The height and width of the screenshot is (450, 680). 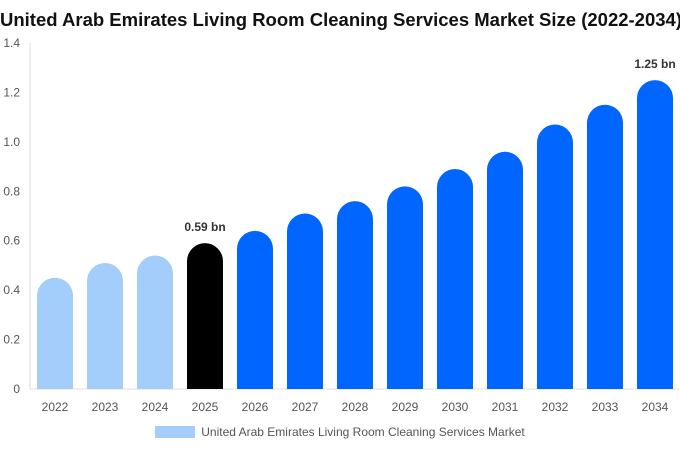 What do you see at coordinates (555, 257) in the screenshot?
I see `bar-2032` at bounding box center [555, 257].